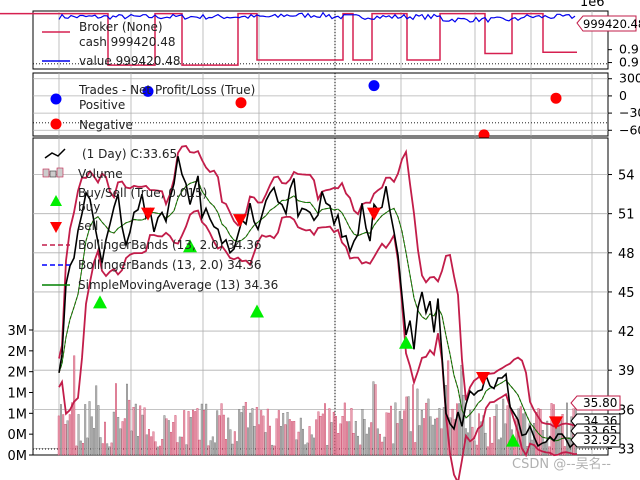 This screenshot has width=640, height=480. Describe the element at coordinates (55, 153) in the screenshot. I see `legend-close-swatch` at that location.